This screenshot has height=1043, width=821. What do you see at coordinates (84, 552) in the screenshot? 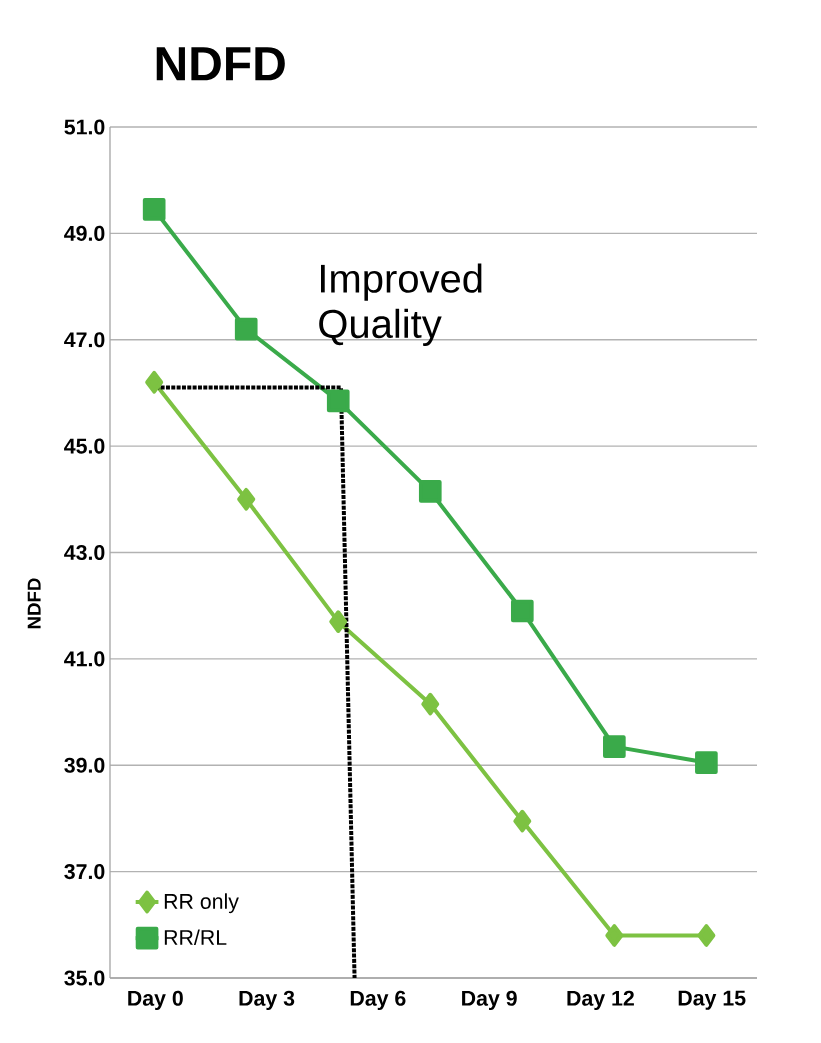
I see `y-tick-label: 43.0` at bounding box center [84, 552].